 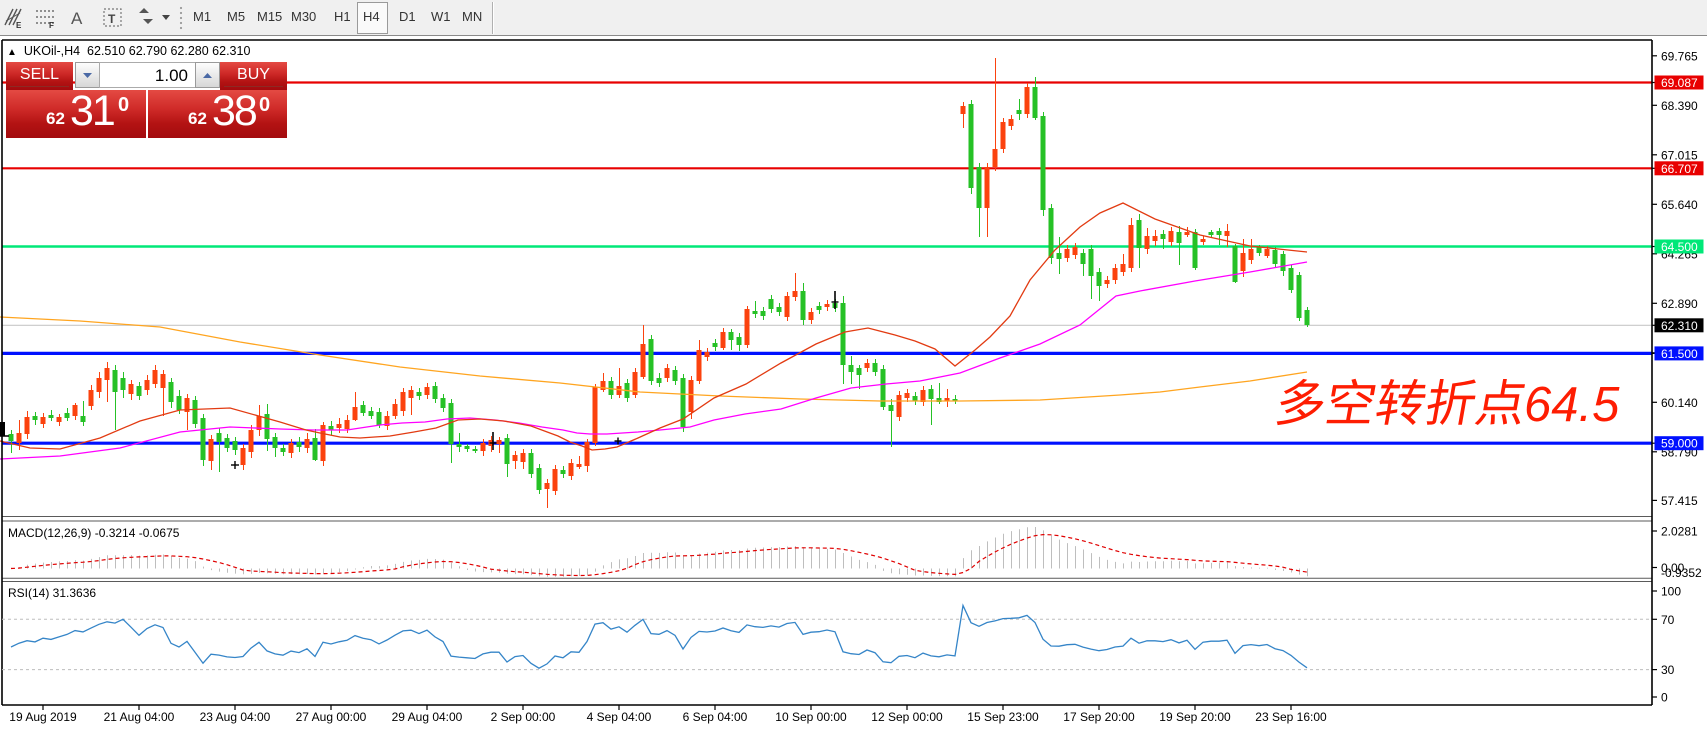 I want to click on svg-text: 17 Sep 20:00, so click(x=1099, y=717).